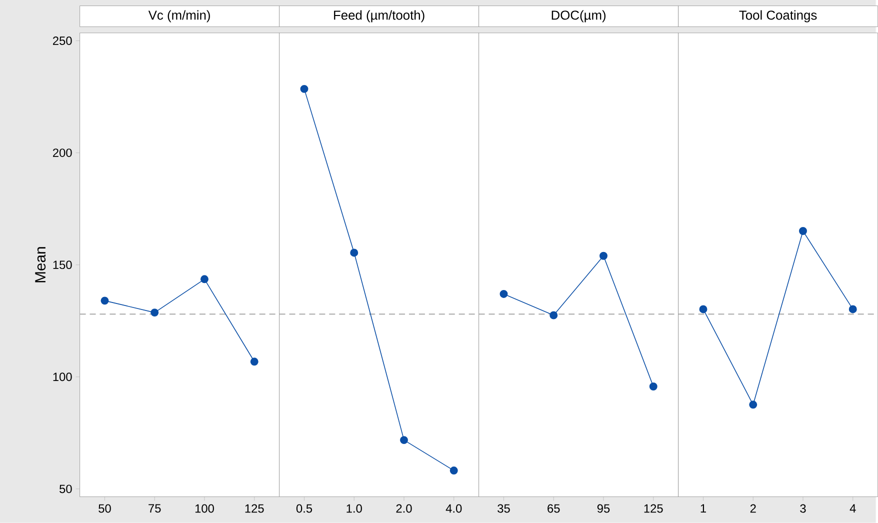  Describe the element at coordinates (853, 508) in the screenshot. I see `x-tick-label: 4` at that location.